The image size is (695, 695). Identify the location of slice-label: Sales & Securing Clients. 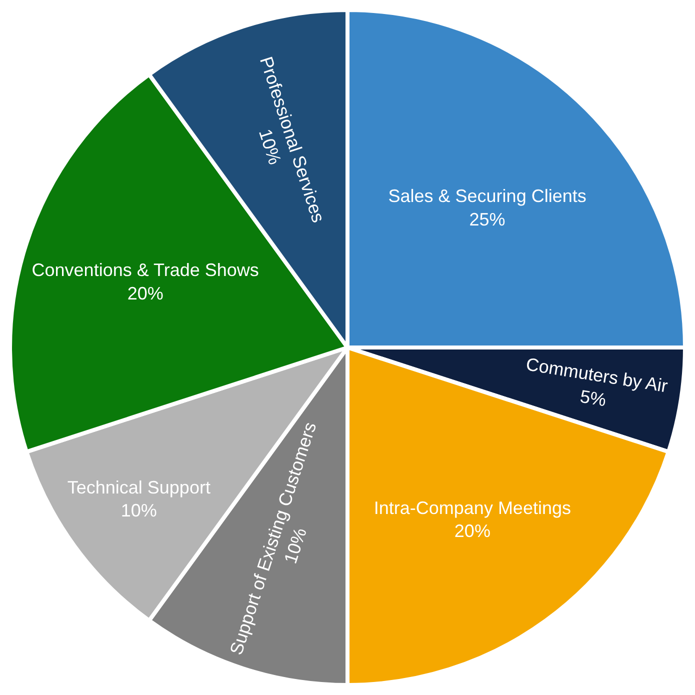
(487, 196).